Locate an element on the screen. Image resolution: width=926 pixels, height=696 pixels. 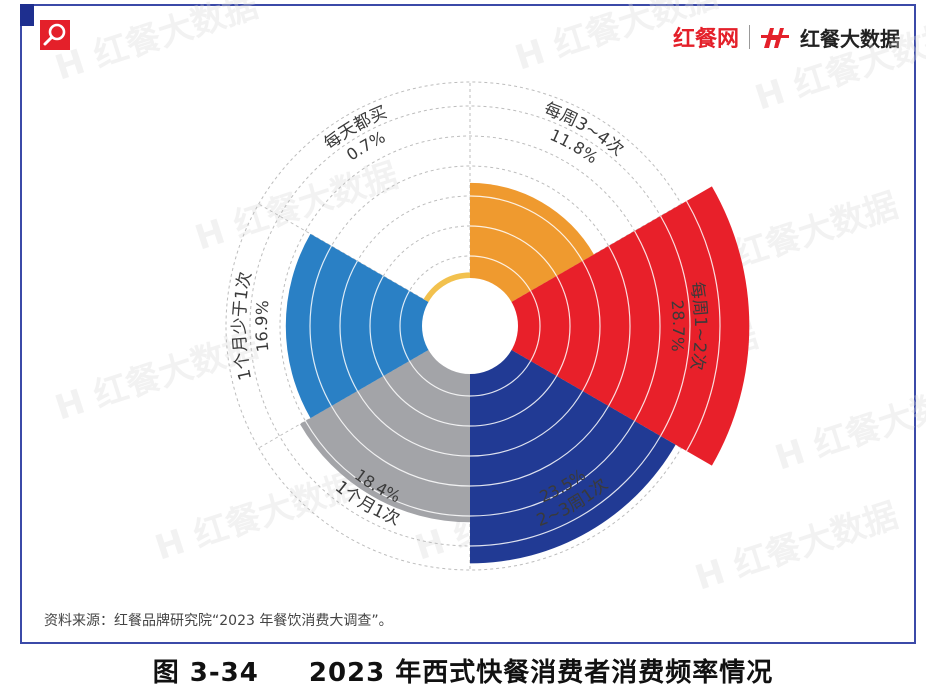
category-label: 1个月少于1次 is located at coordinates (243, 326).